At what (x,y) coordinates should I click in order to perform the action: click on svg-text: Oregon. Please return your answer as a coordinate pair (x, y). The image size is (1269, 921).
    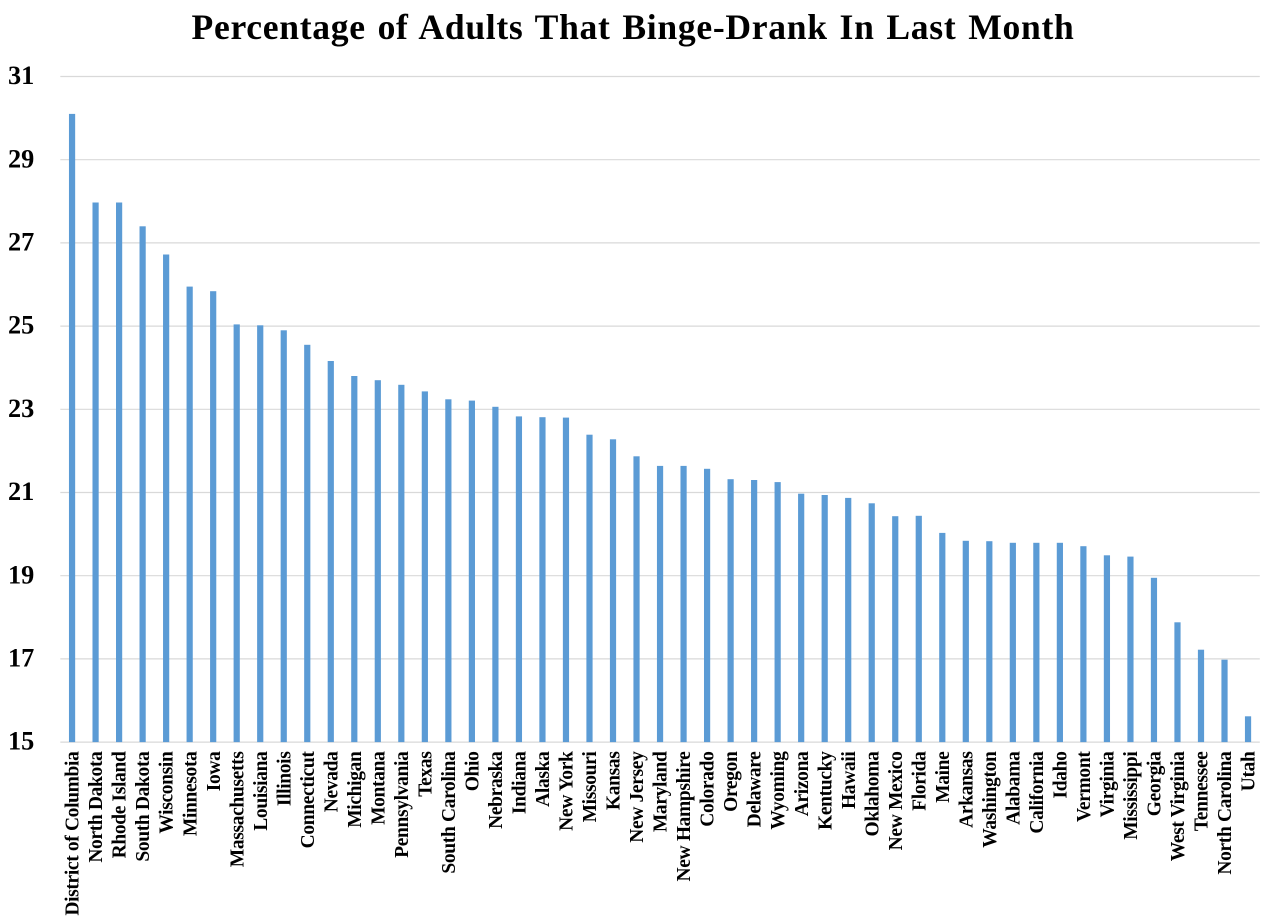
    Looking at the image, I should click on (731, 781).